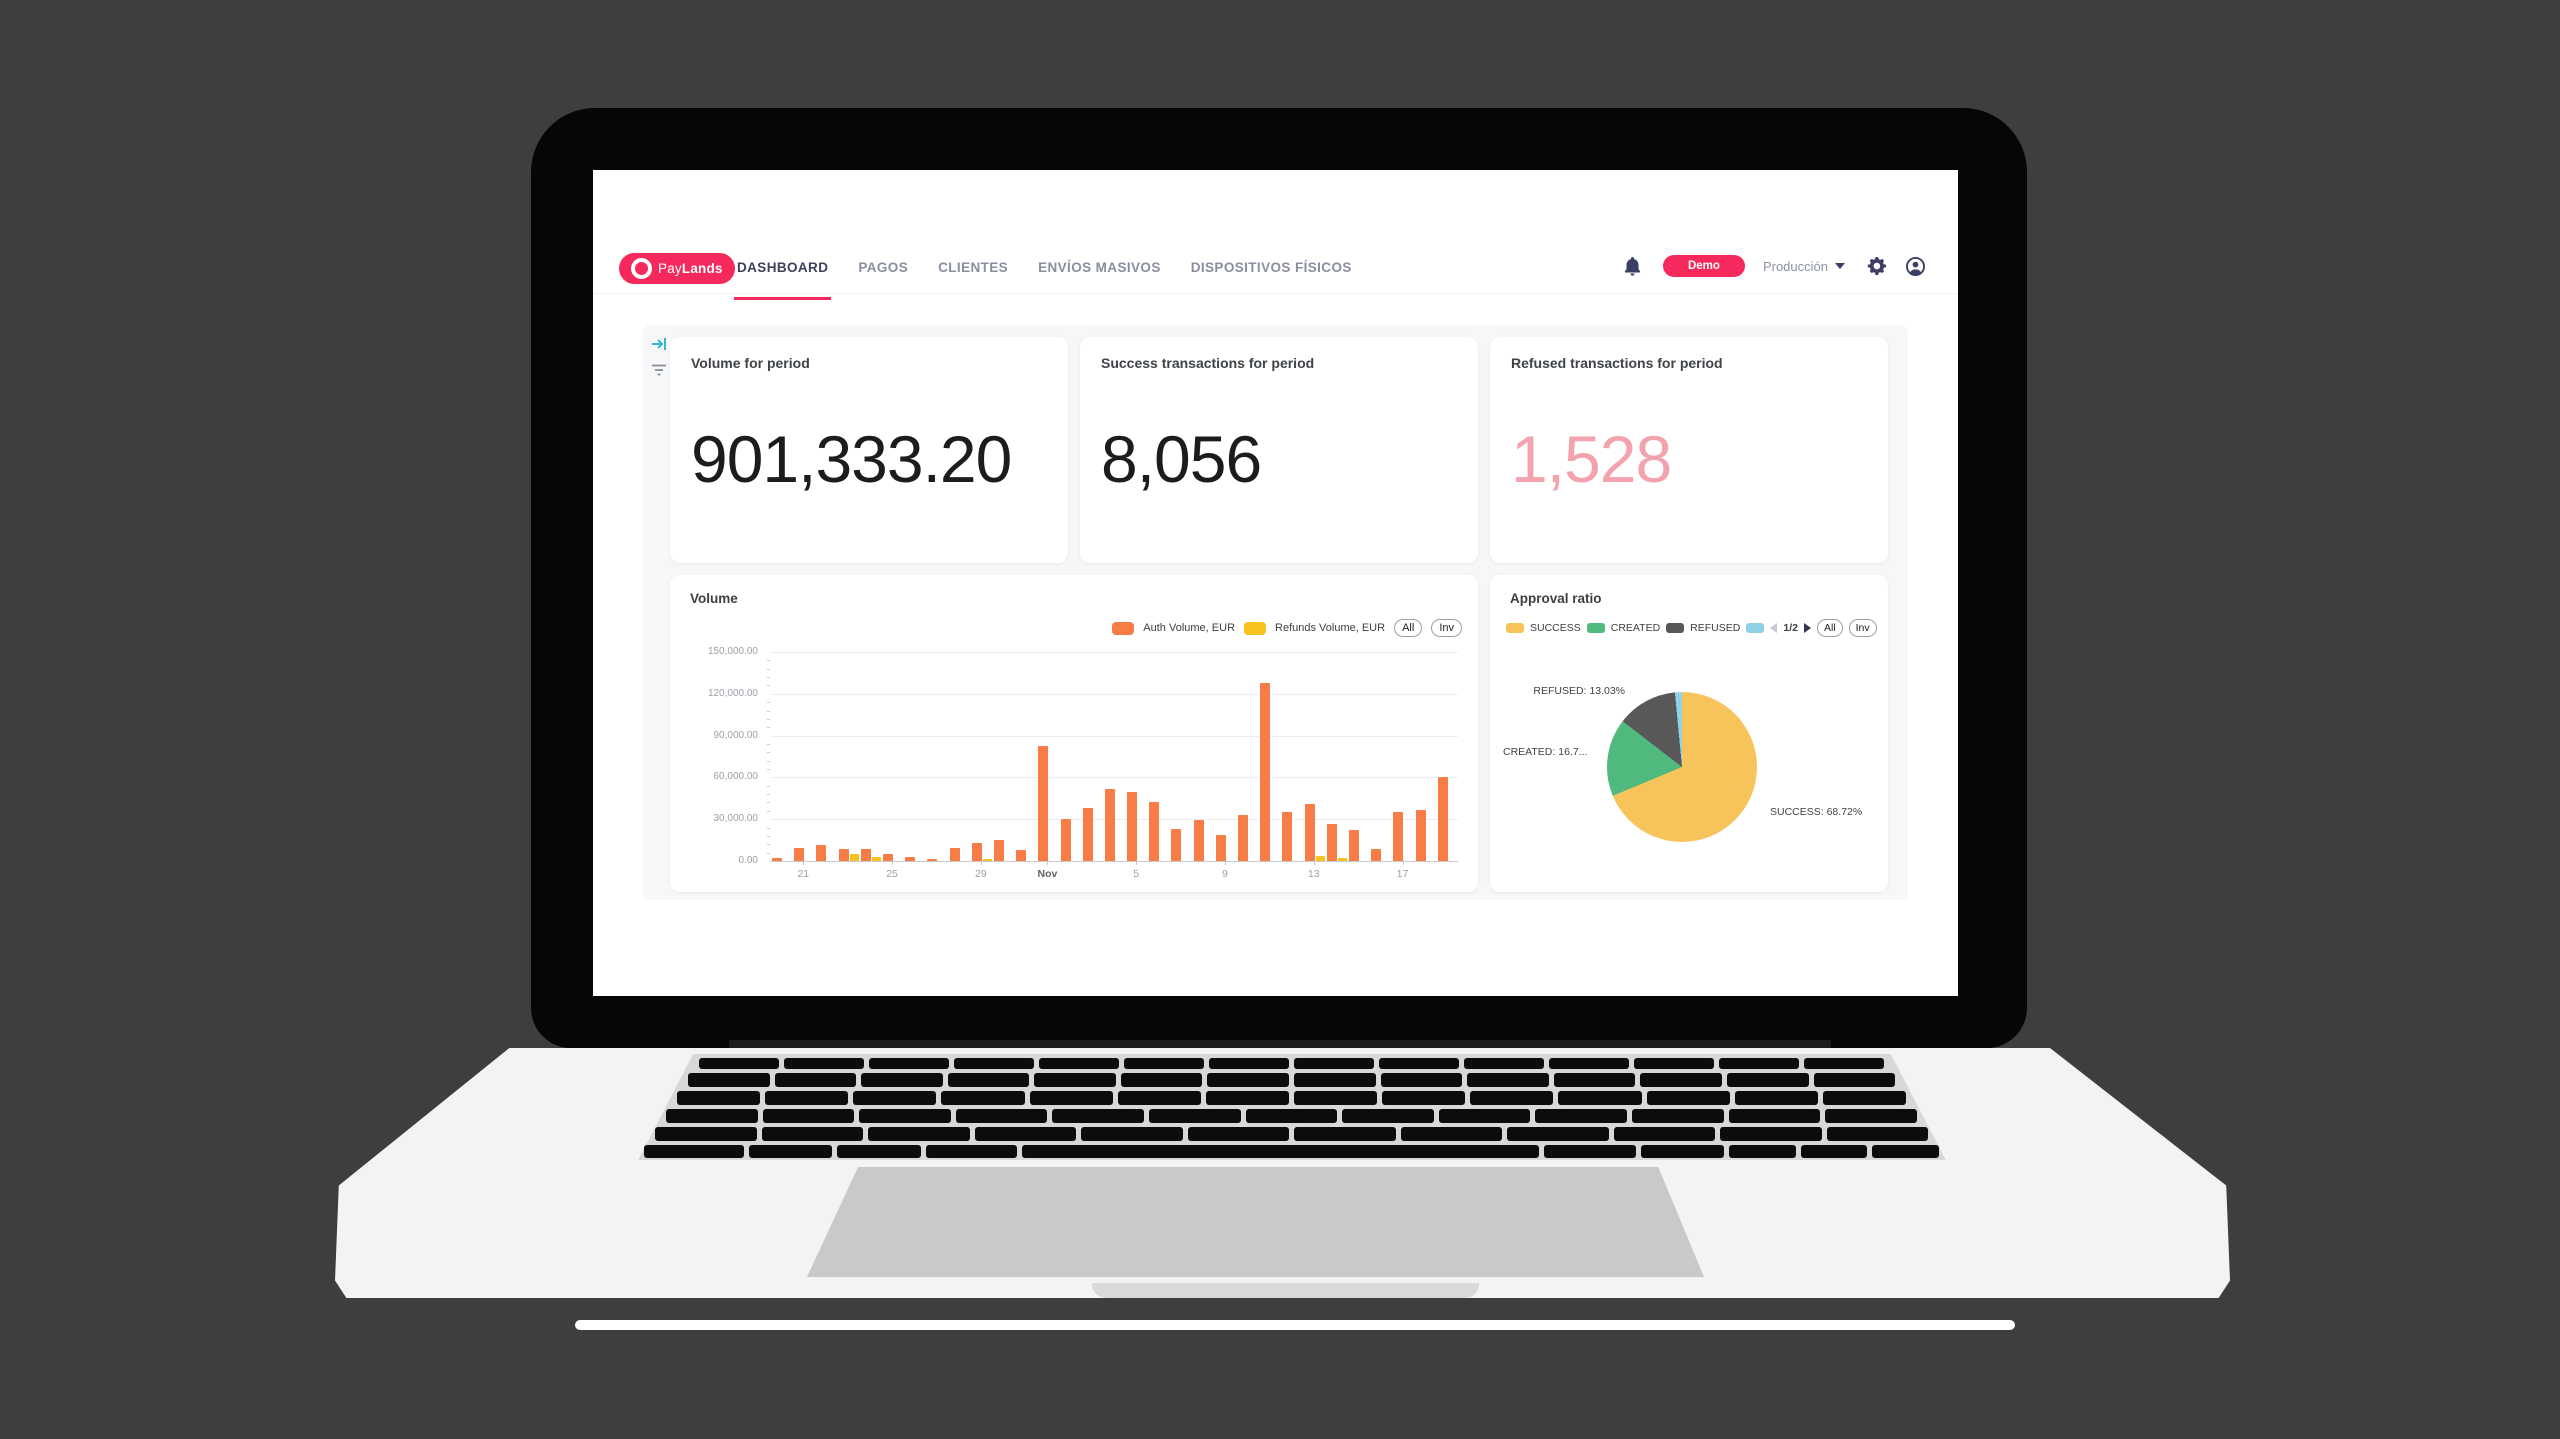 This screenshot has width=2560, height=1439. What do you see at coordinates (1876, 266) in the screenshot?
I see `settings-gear-icon` at bounding box center [1876, 266].